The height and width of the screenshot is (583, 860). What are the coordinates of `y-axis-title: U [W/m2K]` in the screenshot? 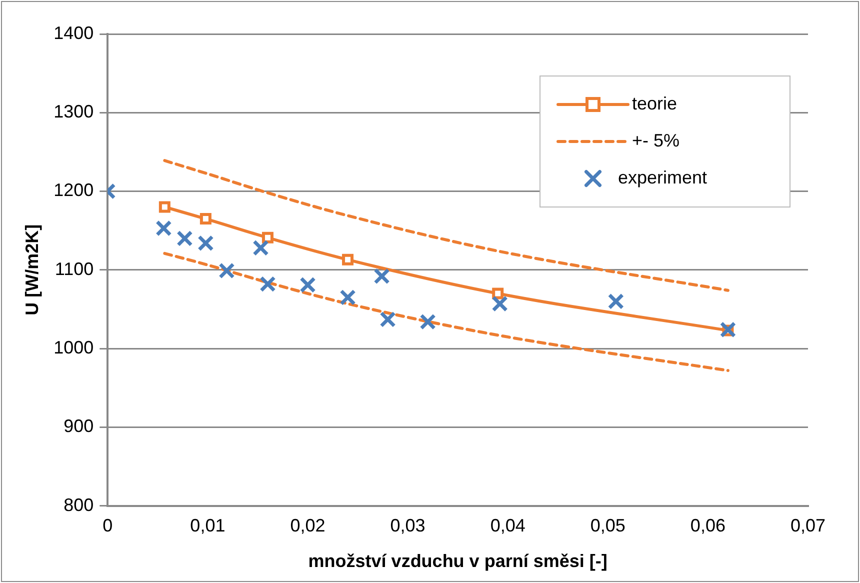 It's located at (32, 270).